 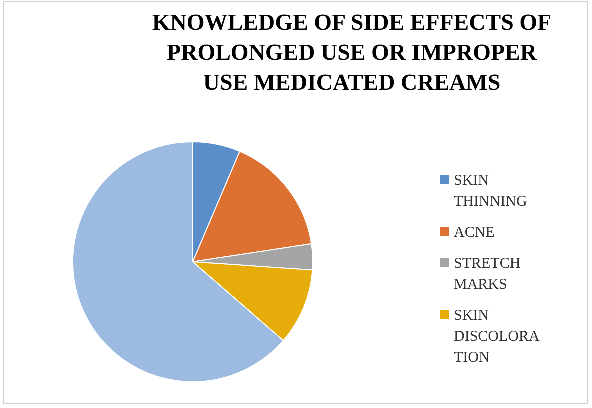 I want to click on legend-label: SKIN THINNING, so click(x=491, y=191).